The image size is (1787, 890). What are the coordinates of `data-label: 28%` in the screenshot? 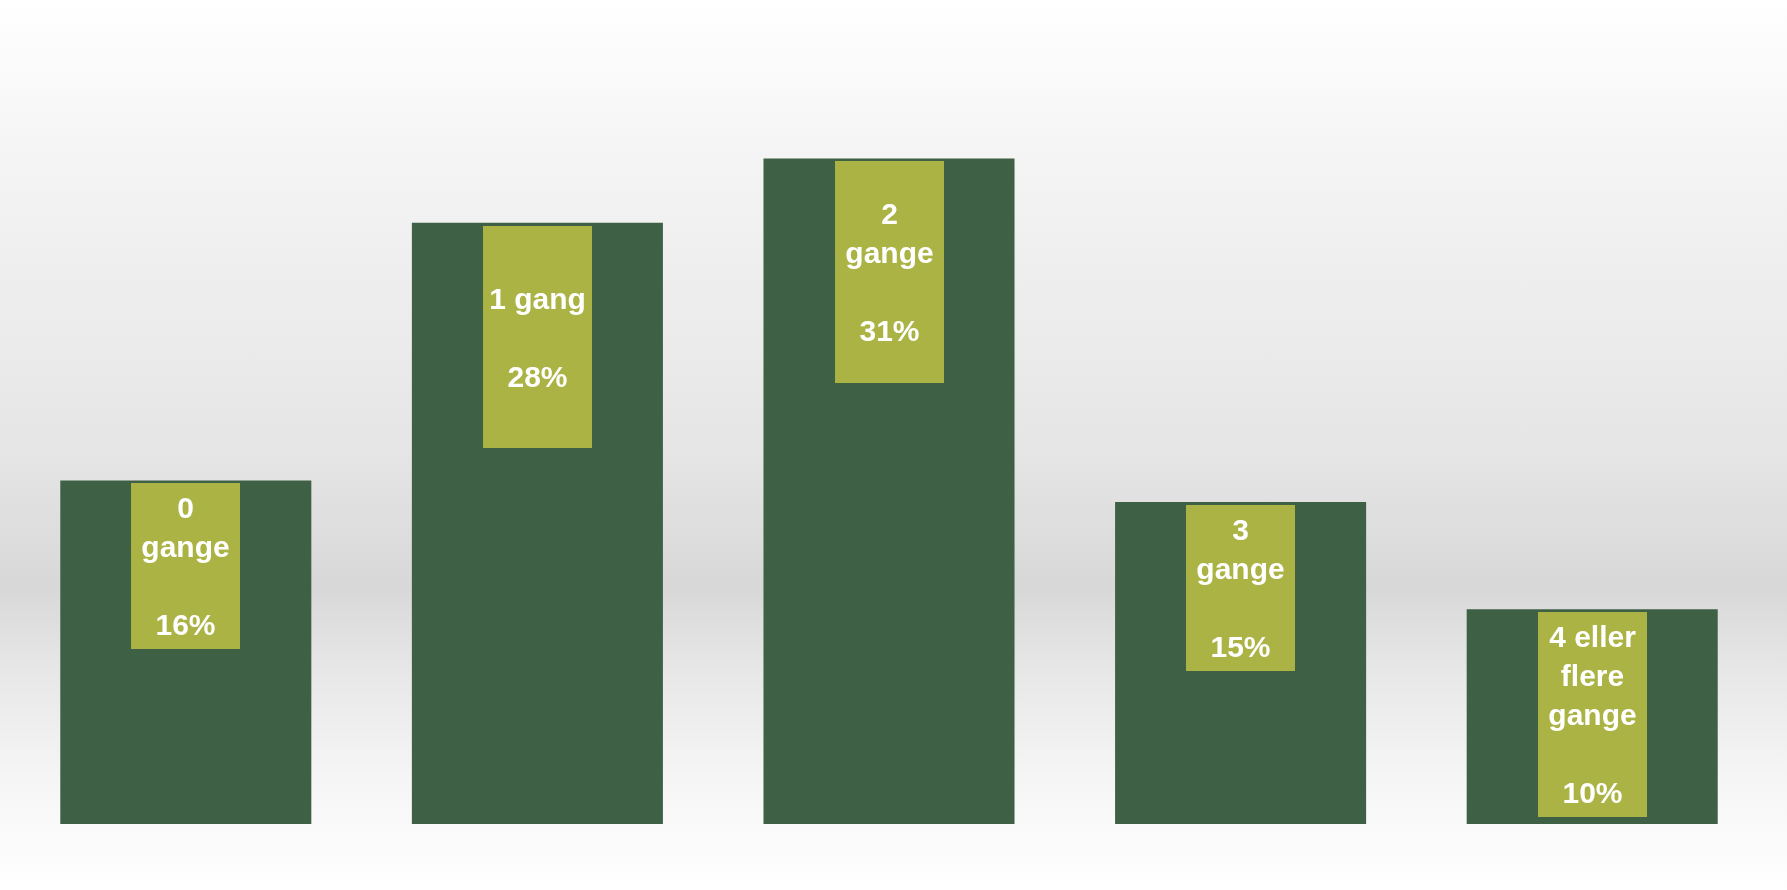 It's located at (537, 376).